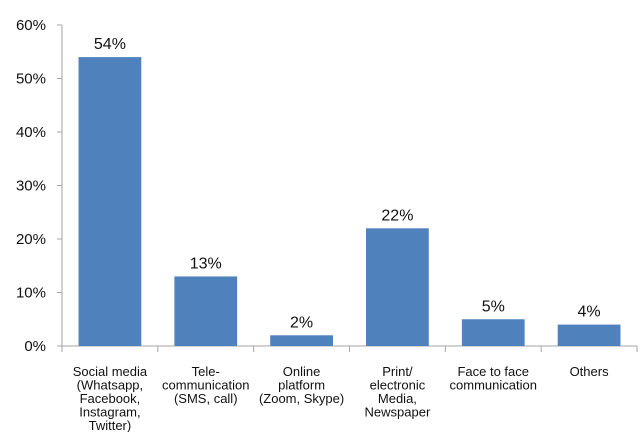 The height and width of the screenshot is (432, 640). I want to click on category-label-line: electronic, so click(398, 385).